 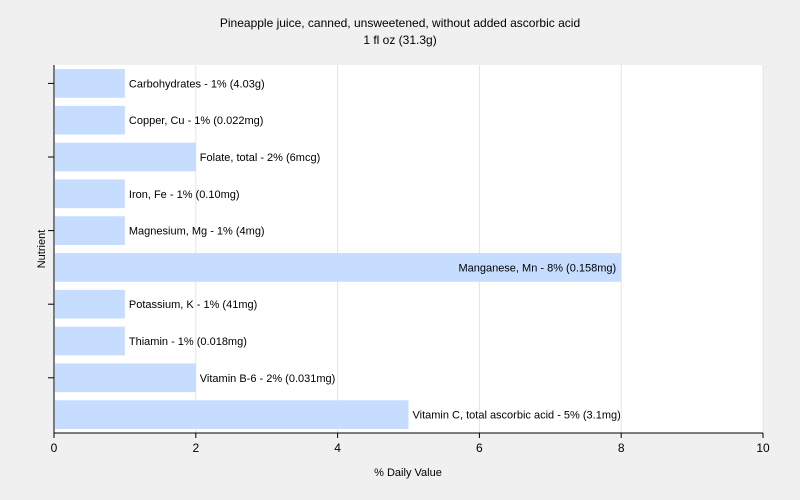 I want to click on bar-label-2: Folate, total - 2% (6mcg), so click(x=260, y=158).